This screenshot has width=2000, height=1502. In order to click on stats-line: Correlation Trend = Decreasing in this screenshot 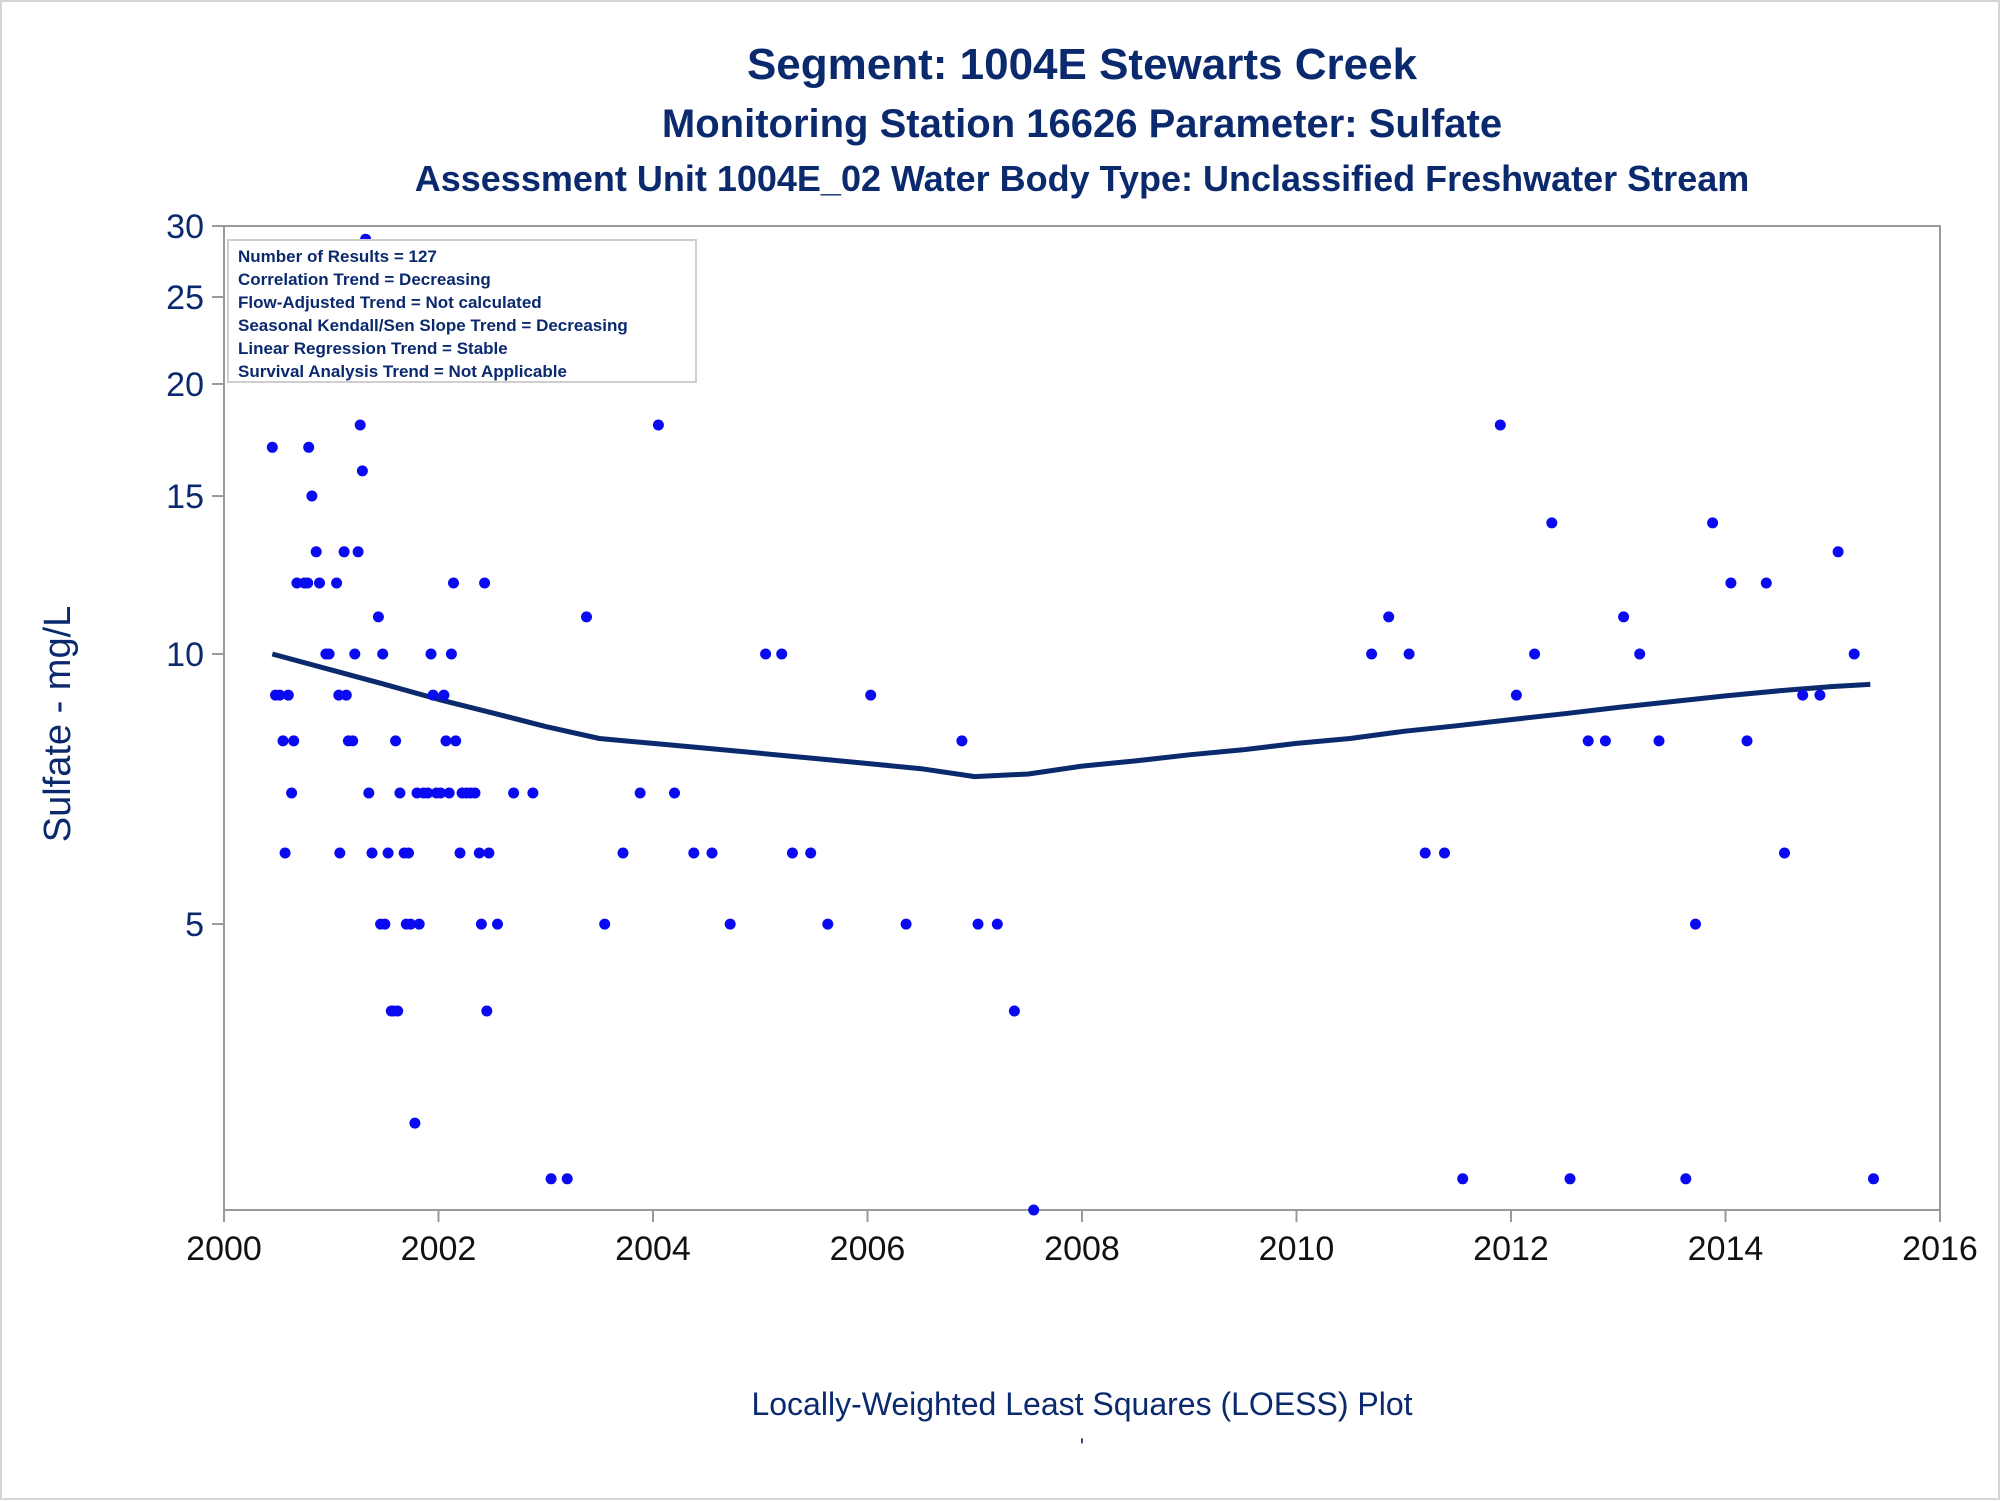, I will do `click(364, 279)`.